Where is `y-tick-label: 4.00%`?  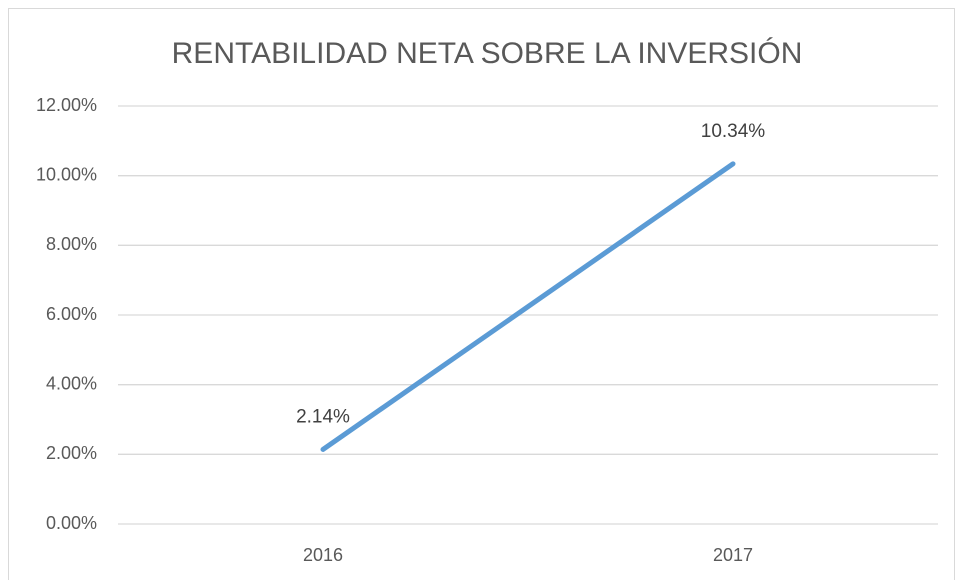
y-tick-label: 4.00% is located at coordinates (71, 383).